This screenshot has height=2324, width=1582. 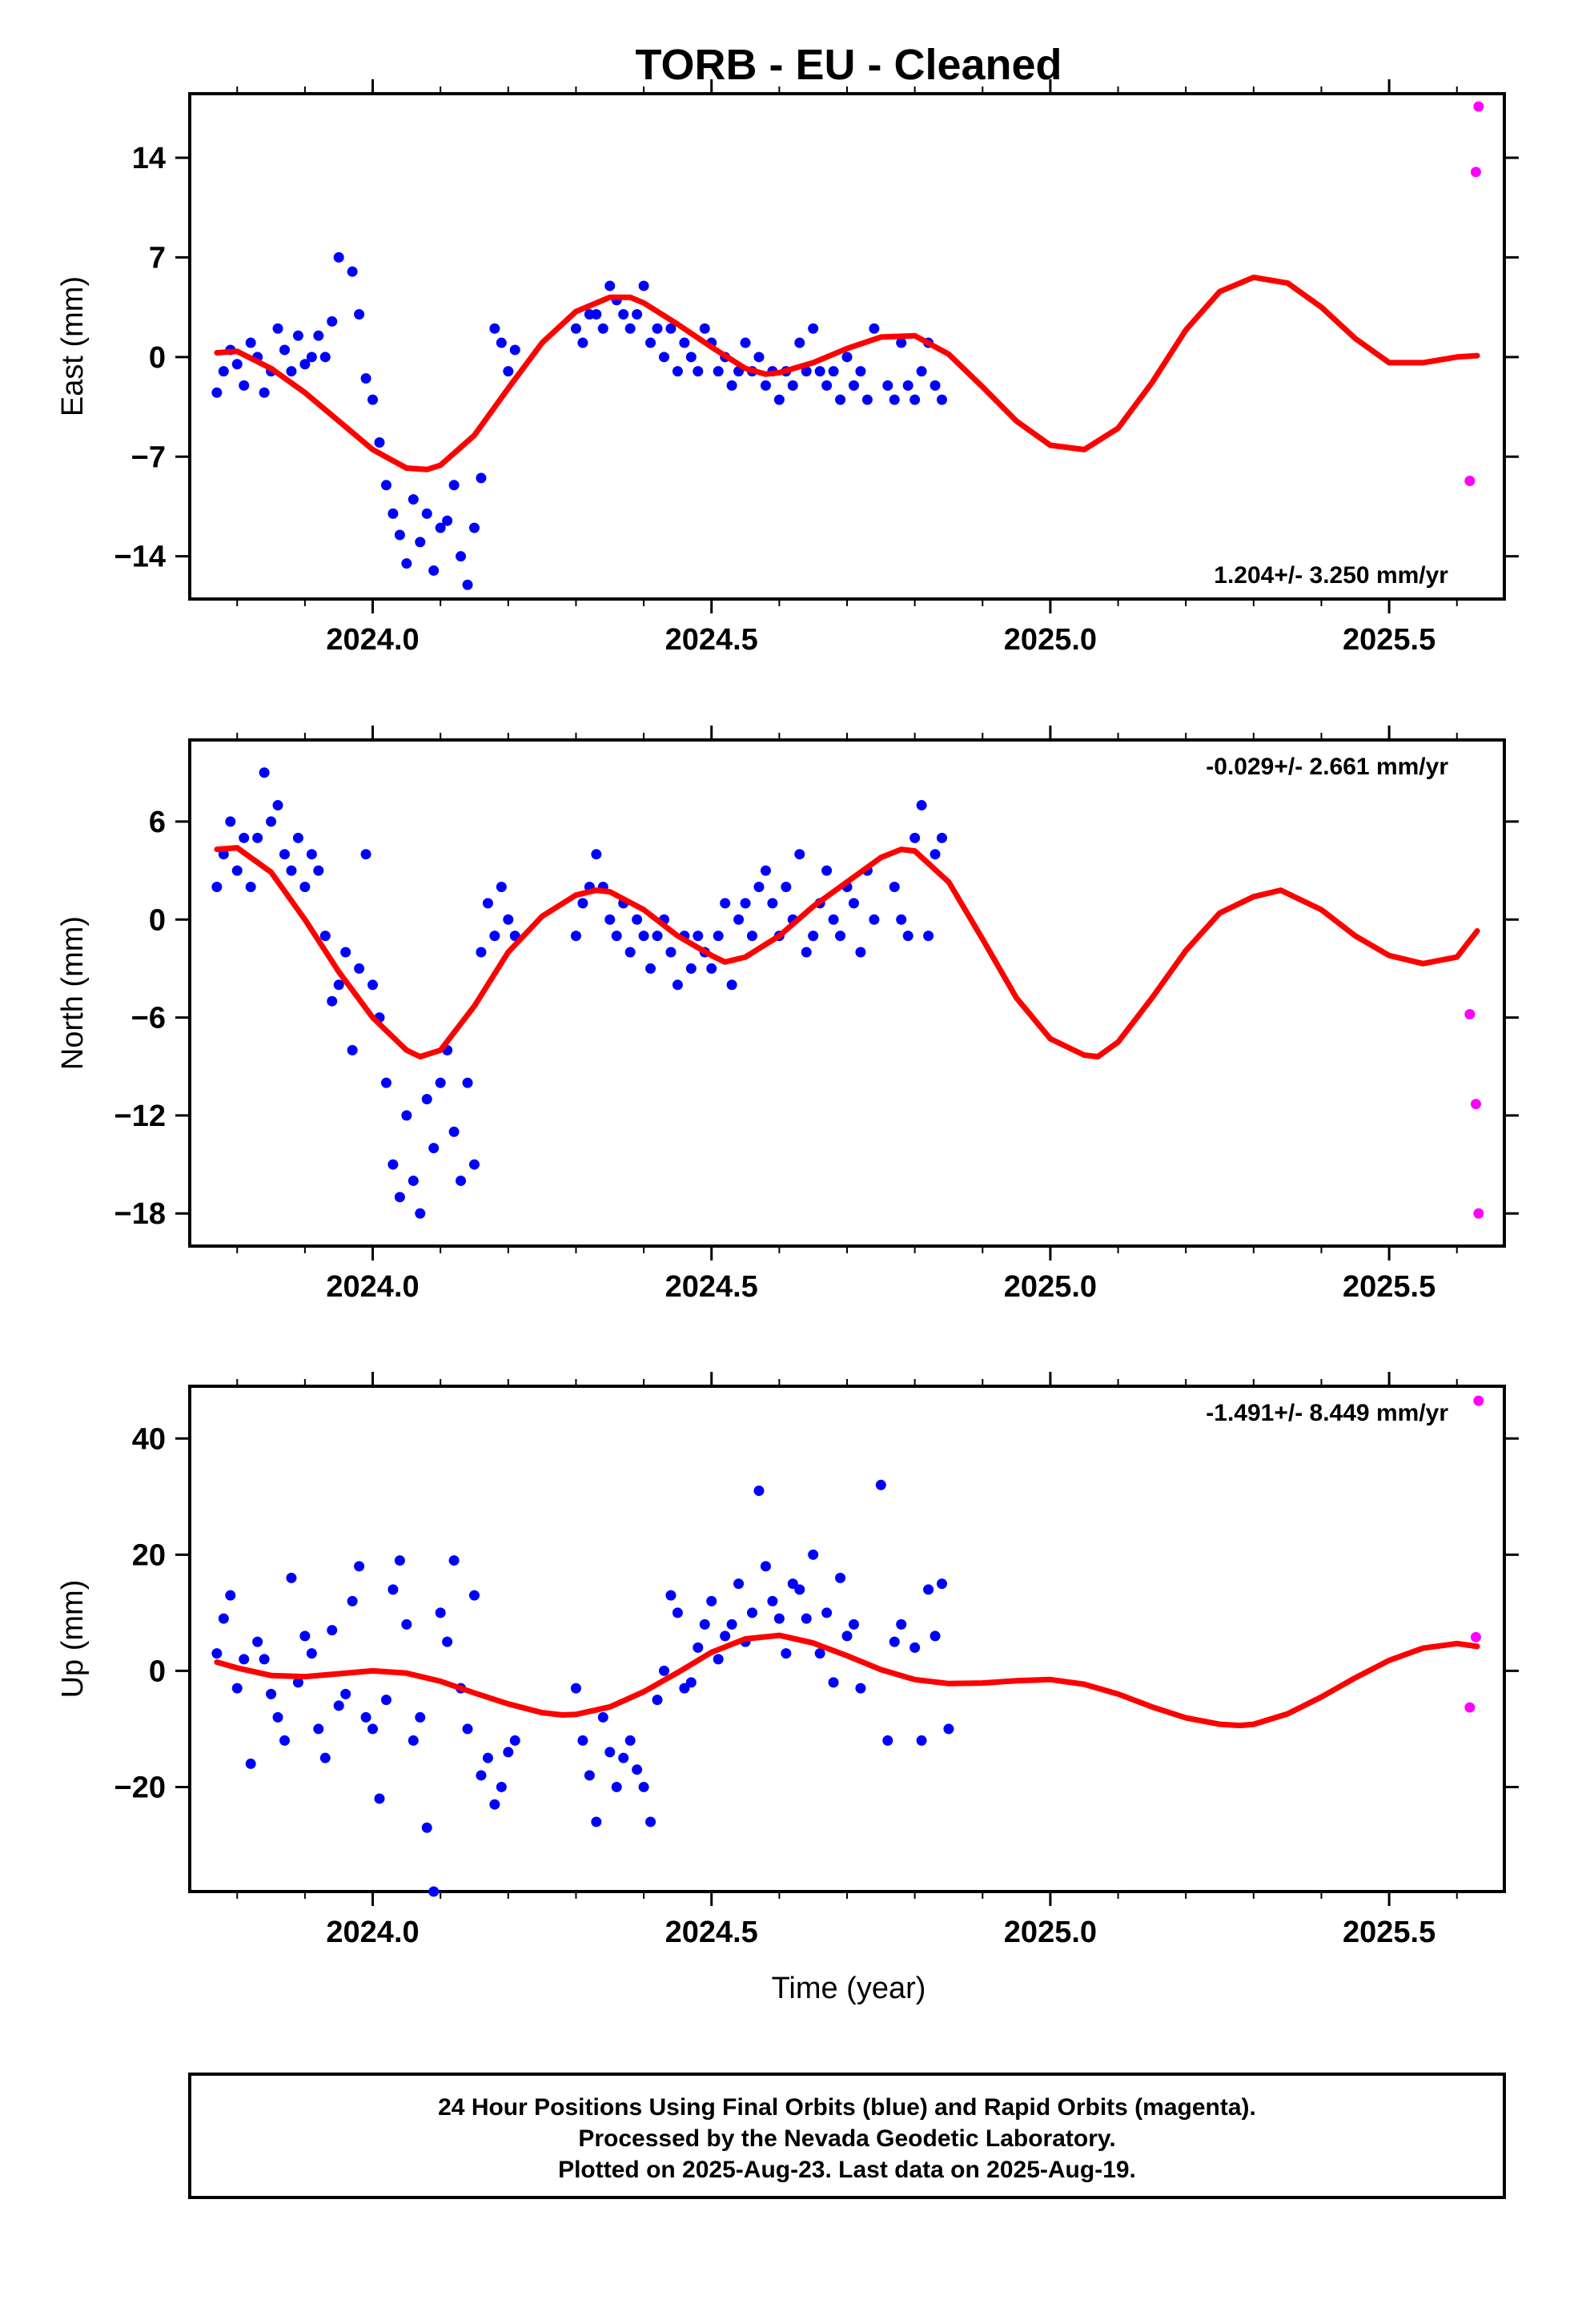 I want to click on east-y-tick-label: 0, so click(x=157, y=358).